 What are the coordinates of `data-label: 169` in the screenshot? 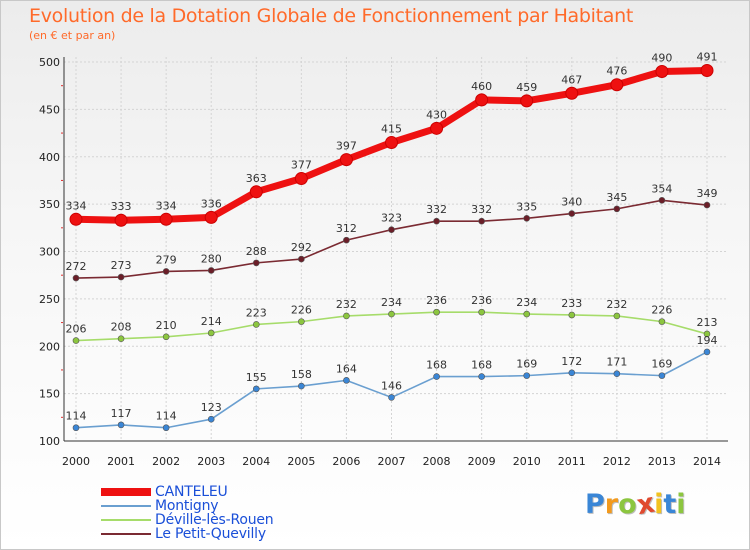 It's located at (661, 364).